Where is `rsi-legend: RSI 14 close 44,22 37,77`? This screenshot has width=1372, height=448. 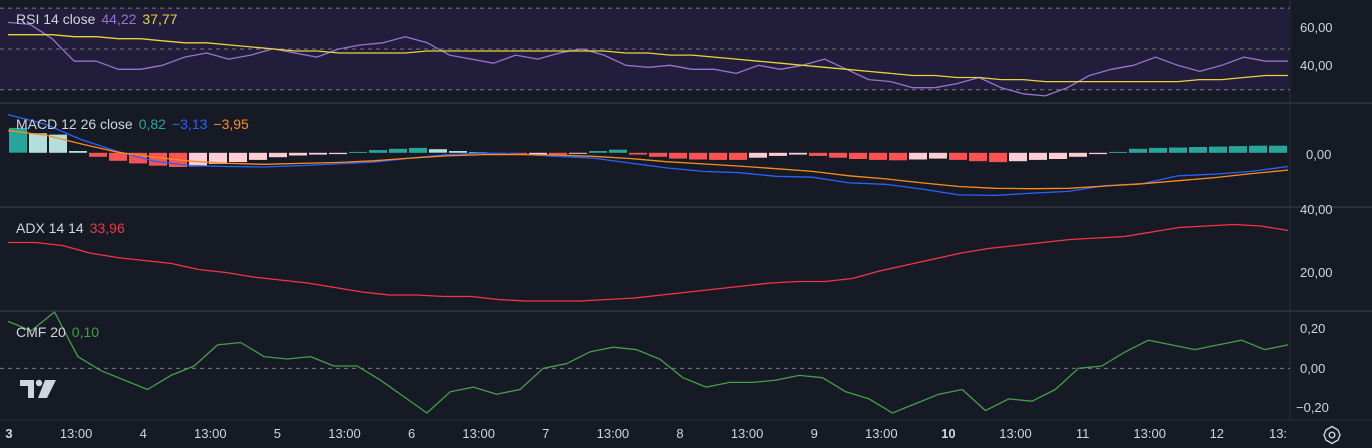 rsi-legend: RSI 14 close 44,22 37,77 is located at coordinates (99, 19).